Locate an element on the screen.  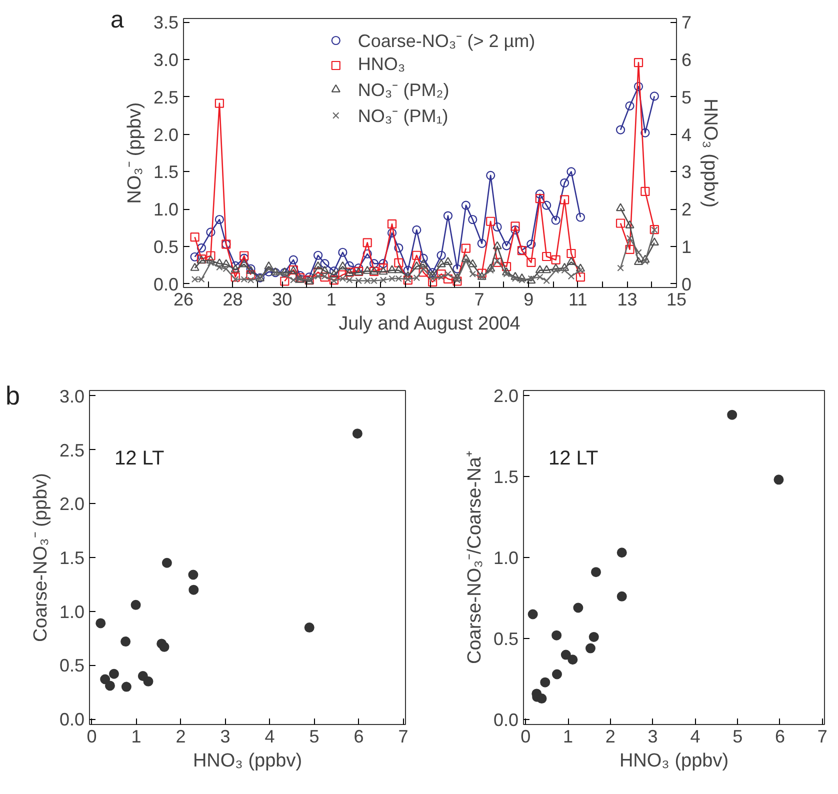
y2-tick-label: 1 is located at coordinates (687, 246).